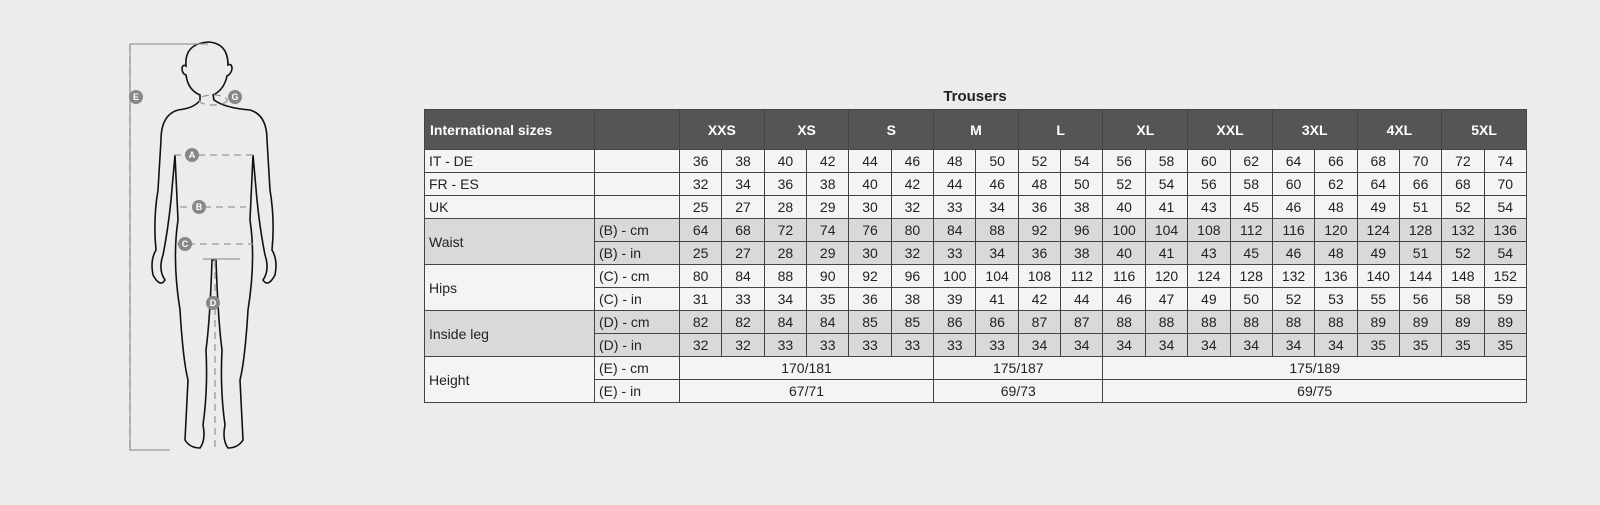 Image resolution: width=1600 pixels, height=505 pixels. What do you see at coordinates (185, 244) in the screenshot?
I see `label-c-marker: C` at bounding box center [185, 244].